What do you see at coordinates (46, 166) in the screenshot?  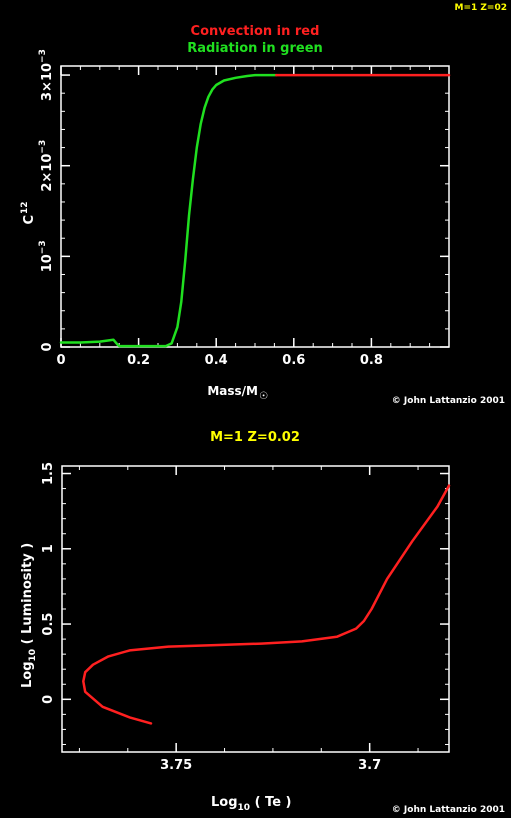 I see `y-tick-label: 2×10−3` at bounding box center [46, 166].